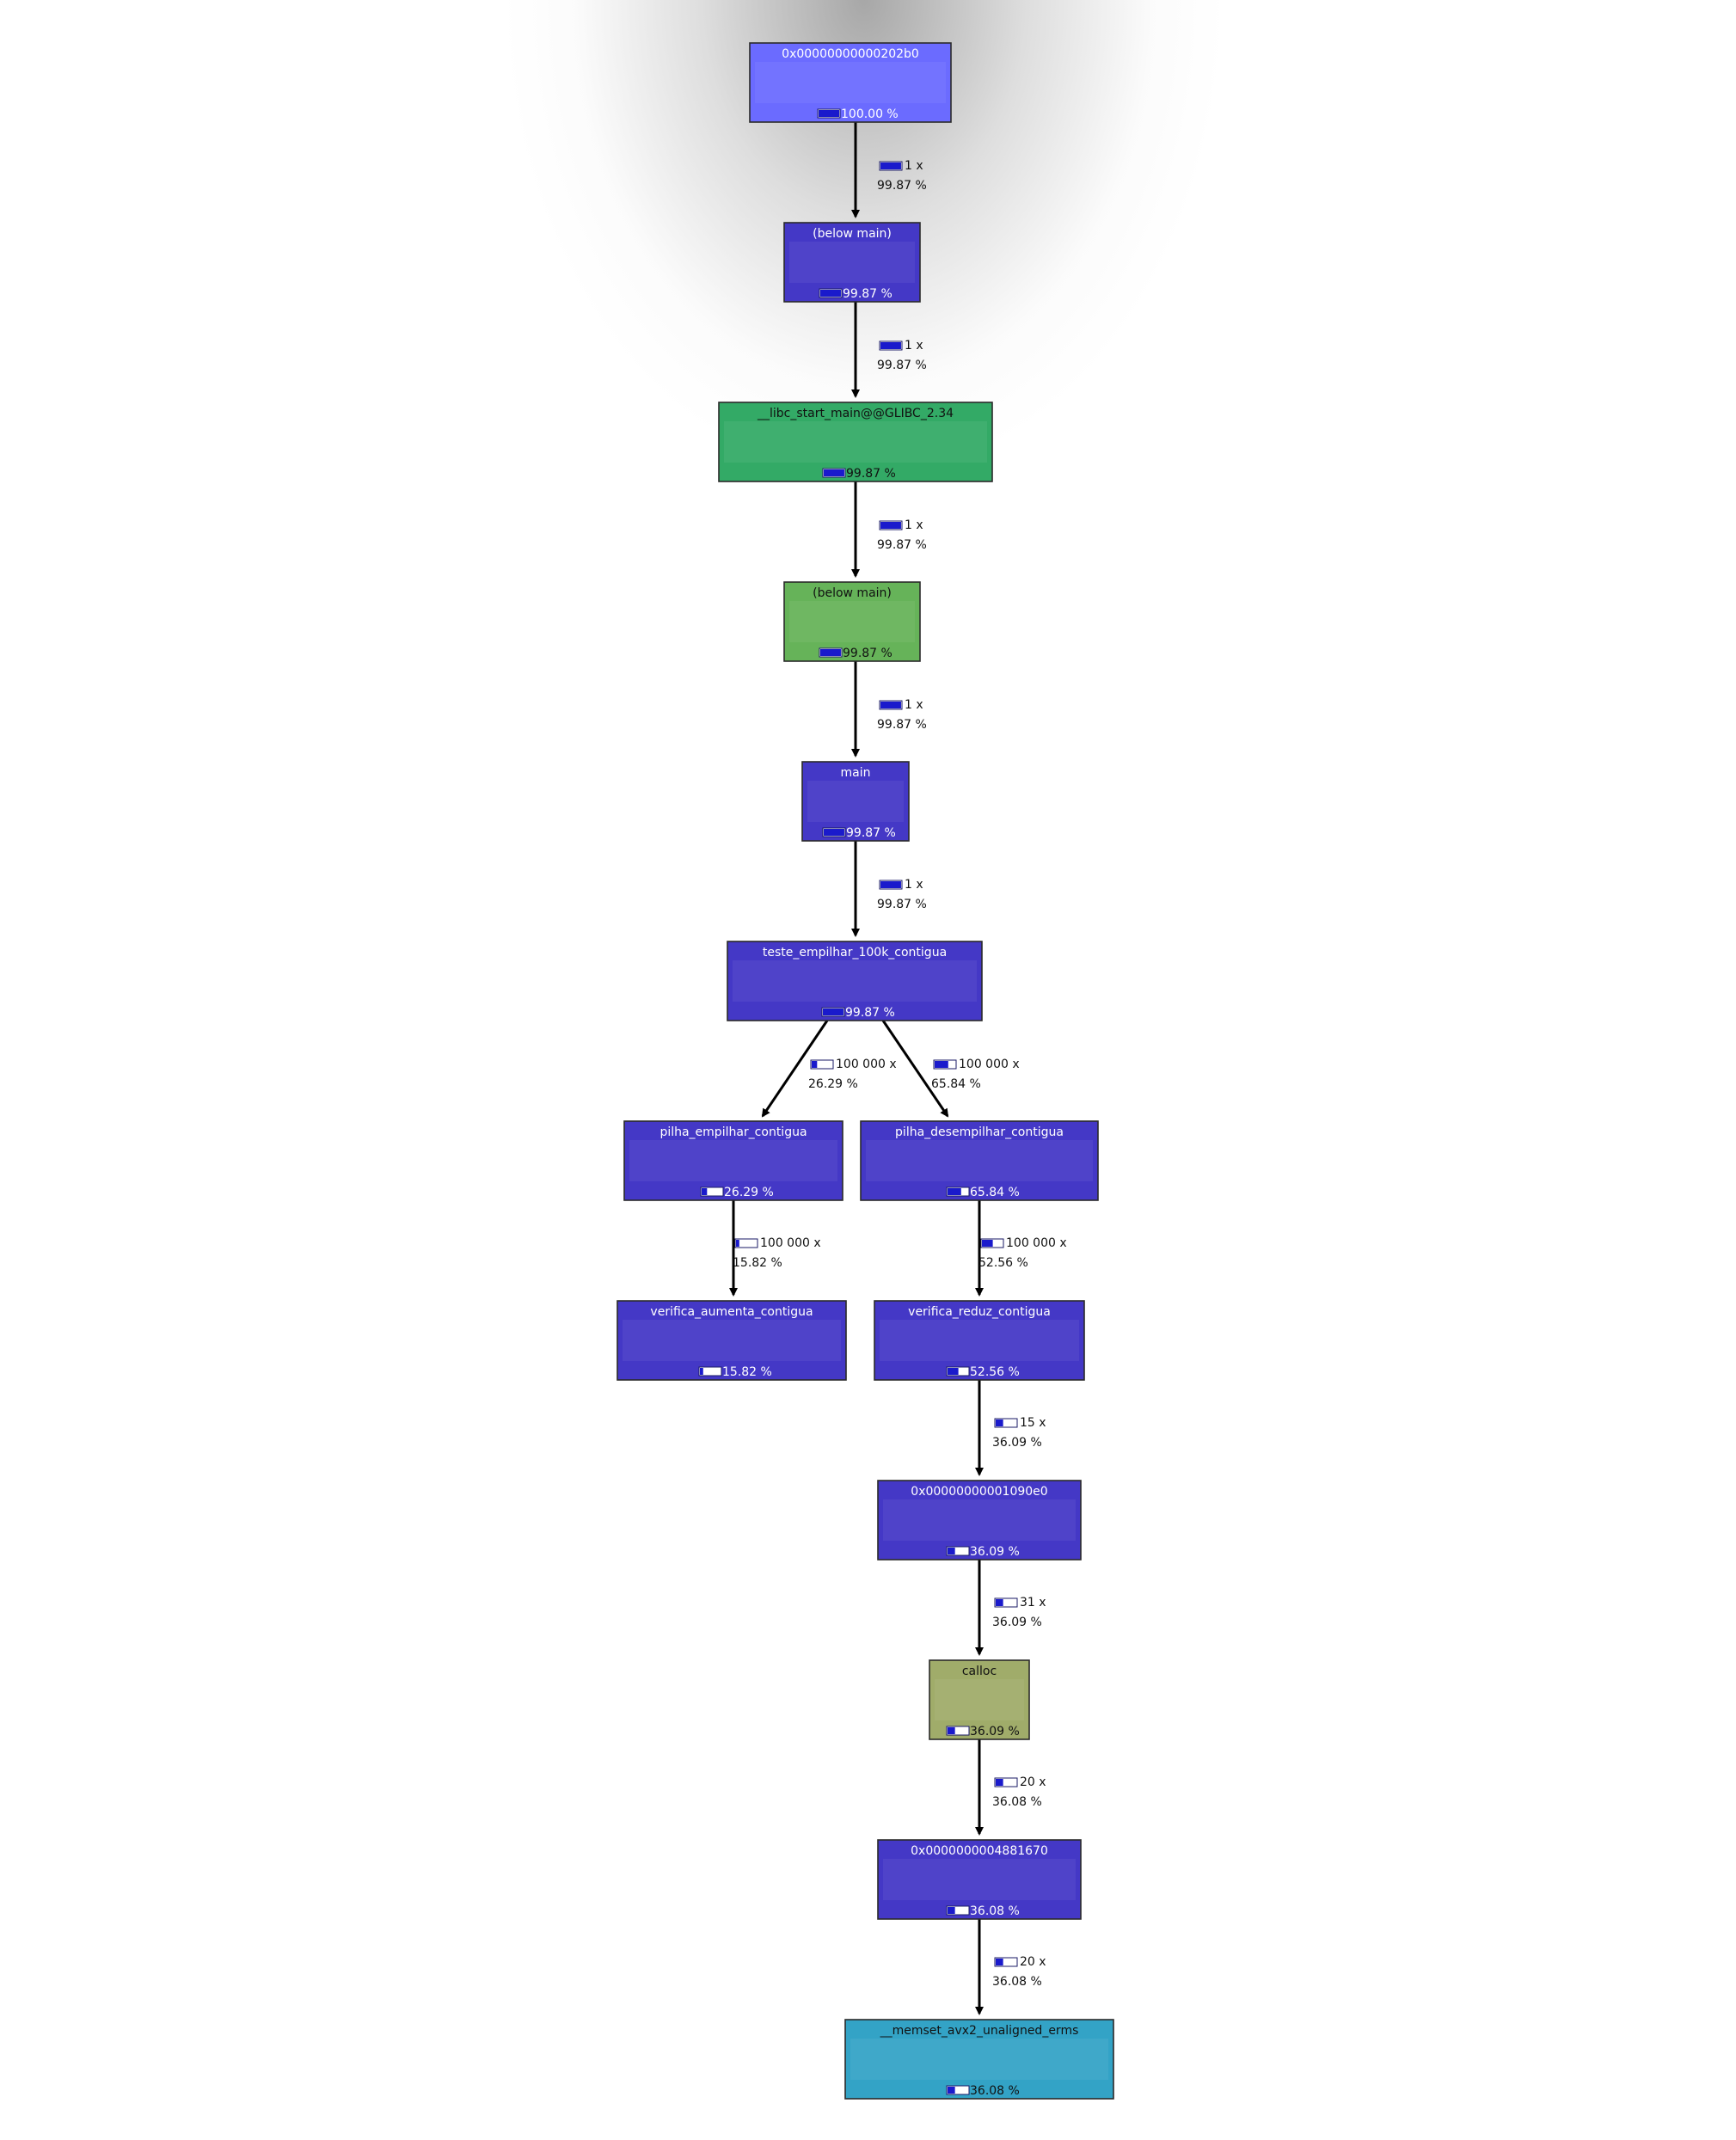 The width and height of the screenshot is (1736, 2140). I want to click on function-node: calloc 36.09 %, so click(979, 1699).